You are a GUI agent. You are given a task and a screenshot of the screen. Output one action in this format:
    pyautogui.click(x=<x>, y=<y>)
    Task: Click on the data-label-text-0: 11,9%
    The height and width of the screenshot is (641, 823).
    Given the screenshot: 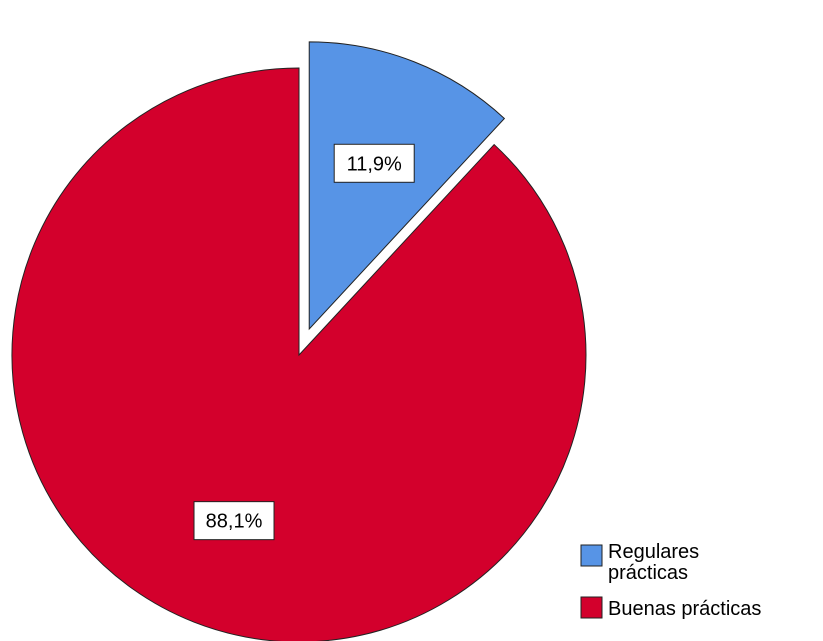 What is the action you would take?
    pyautogui.click(x=374, y=164)
    